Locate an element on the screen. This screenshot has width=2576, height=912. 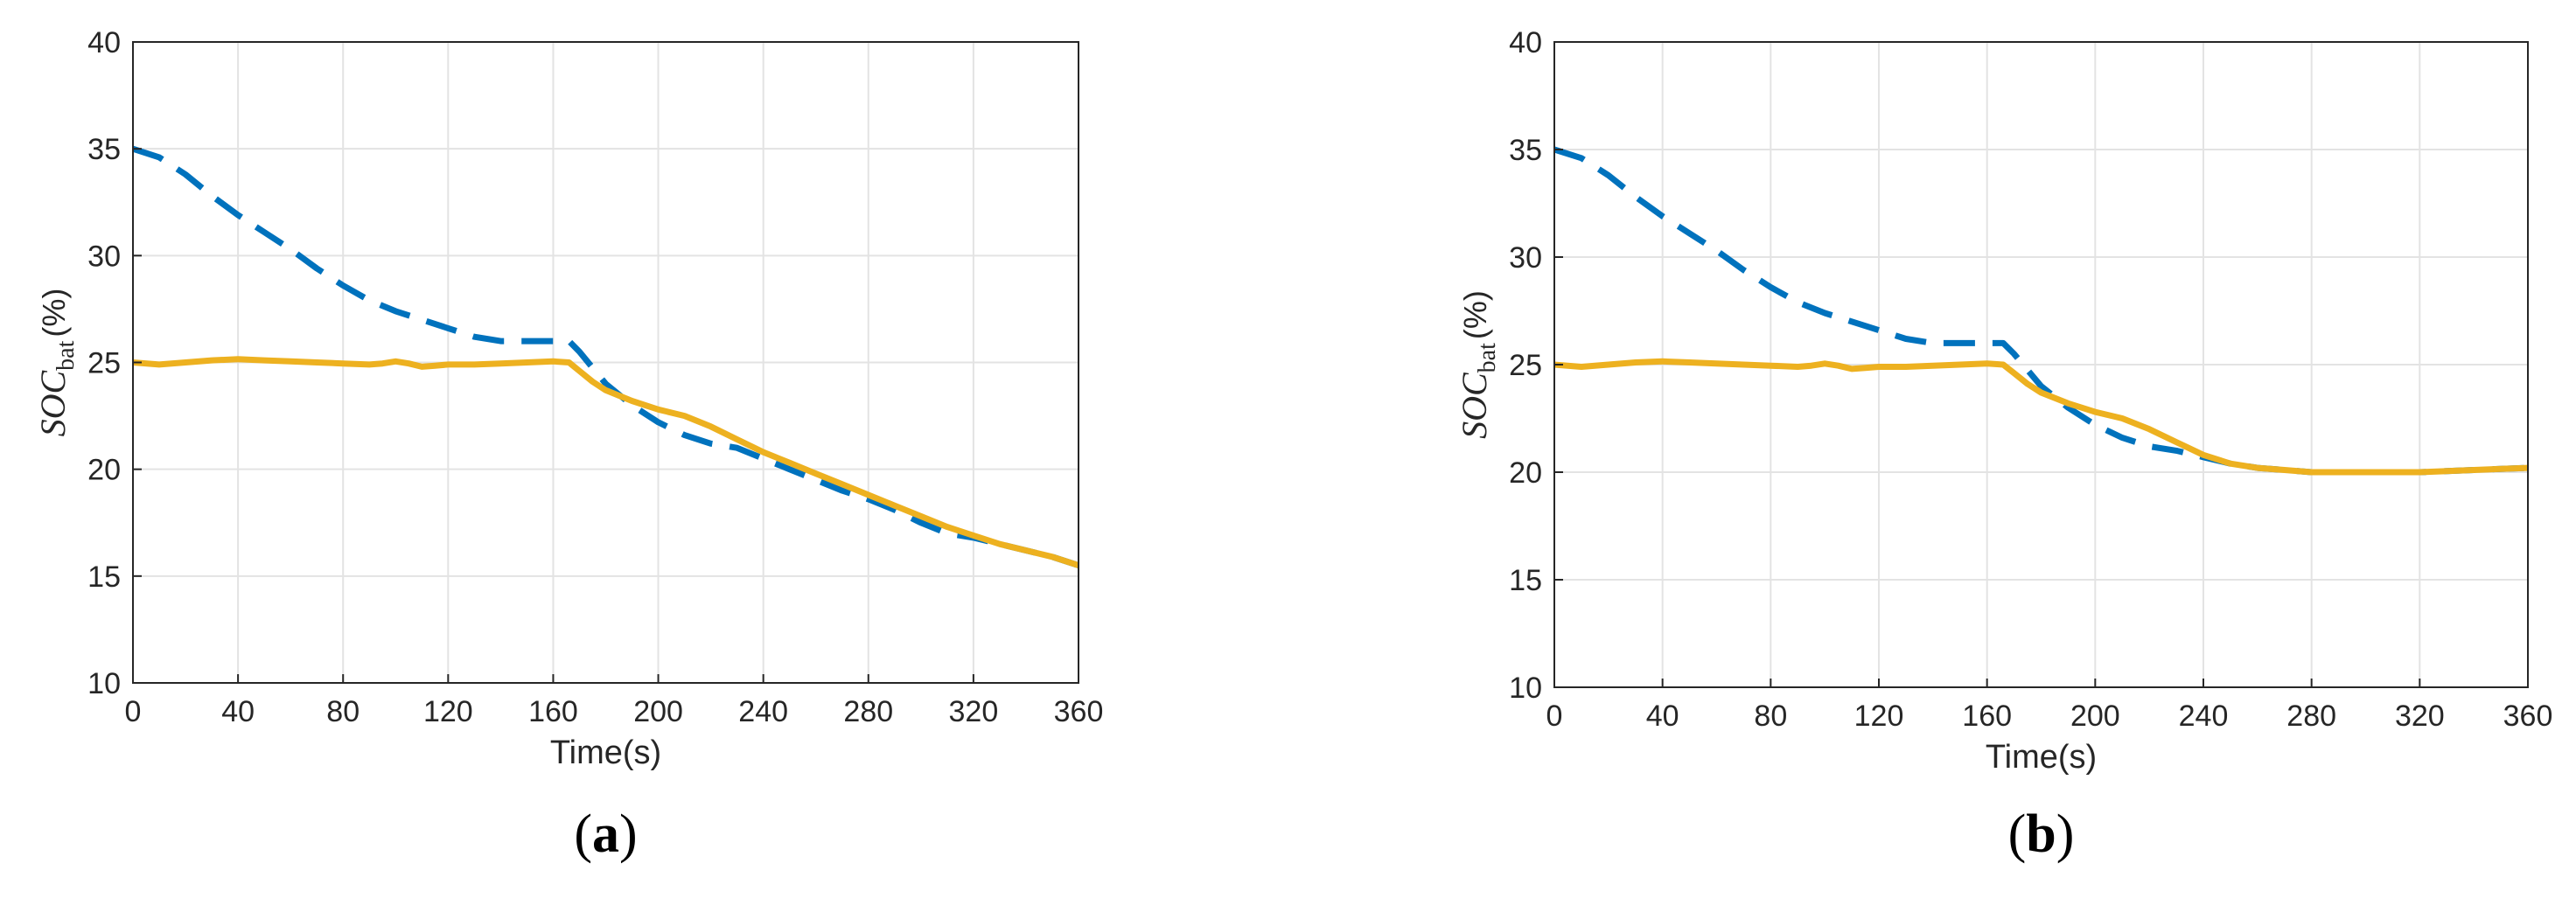
panel-caption: (b) is located at coordinates (2042, 834).